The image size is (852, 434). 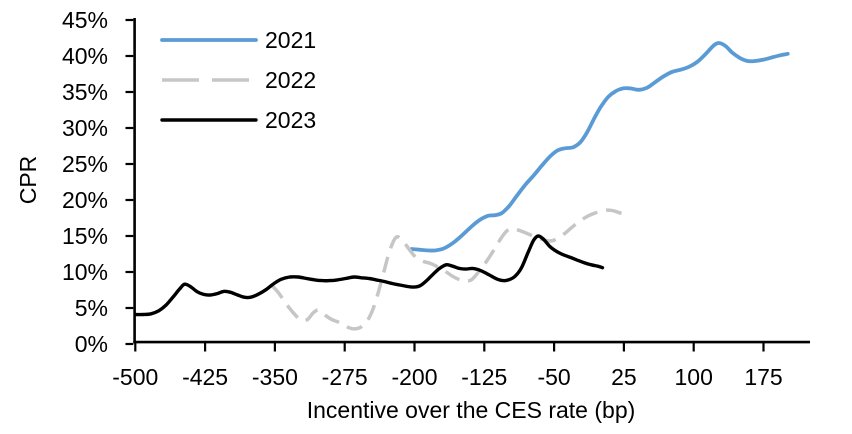 What do you see at coordinates (275, 377) in the screenshot?
I see `x-tick-label--350: -350` at bounding box center [275, 377].